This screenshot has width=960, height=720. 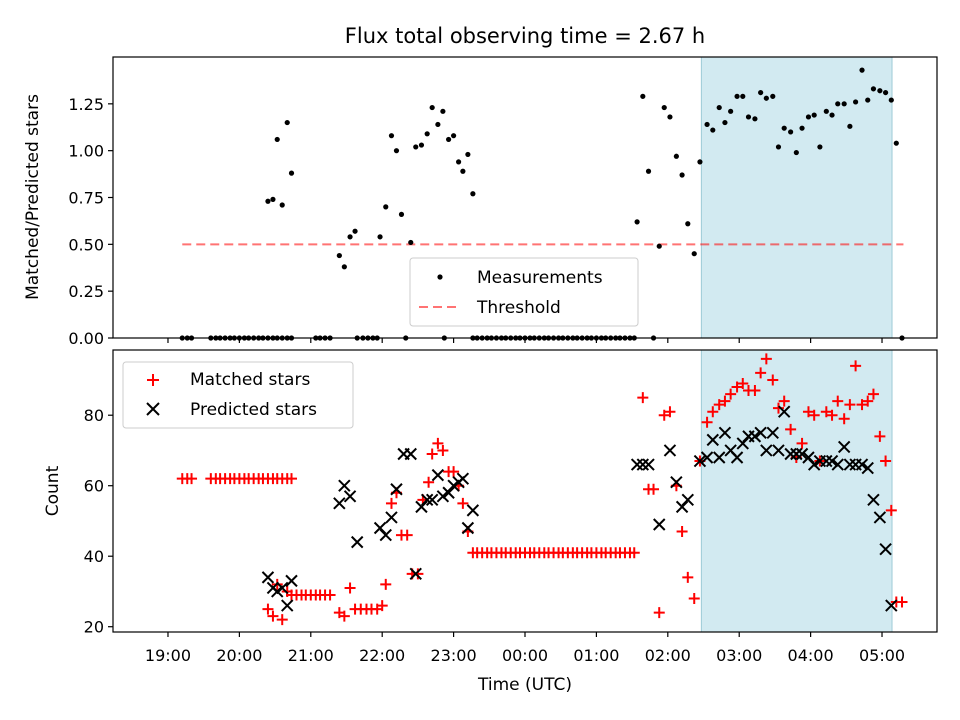 What do you see at coordinates (524, 685) in the screenshot?
I see `bottom-xlabel: Time (UTC)` at bounding box center [524, 685].